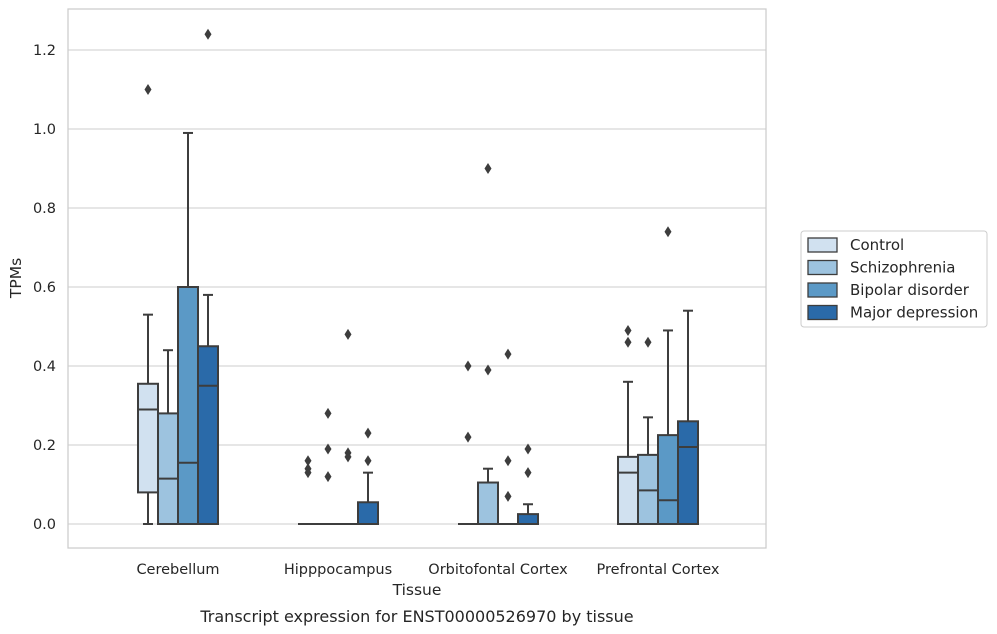 Image resolution: width=997 pixels, height=634 pixels. I want to click on y-tick-label: 0.0, so click(44, 525).